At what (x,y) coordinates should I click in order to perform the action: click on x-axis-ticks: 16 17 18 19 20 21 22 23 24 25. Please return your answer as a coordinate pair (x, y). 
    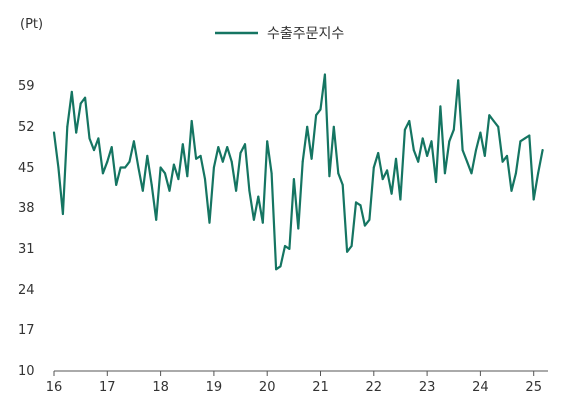
    Looking at the image, I should click on (294, 383).